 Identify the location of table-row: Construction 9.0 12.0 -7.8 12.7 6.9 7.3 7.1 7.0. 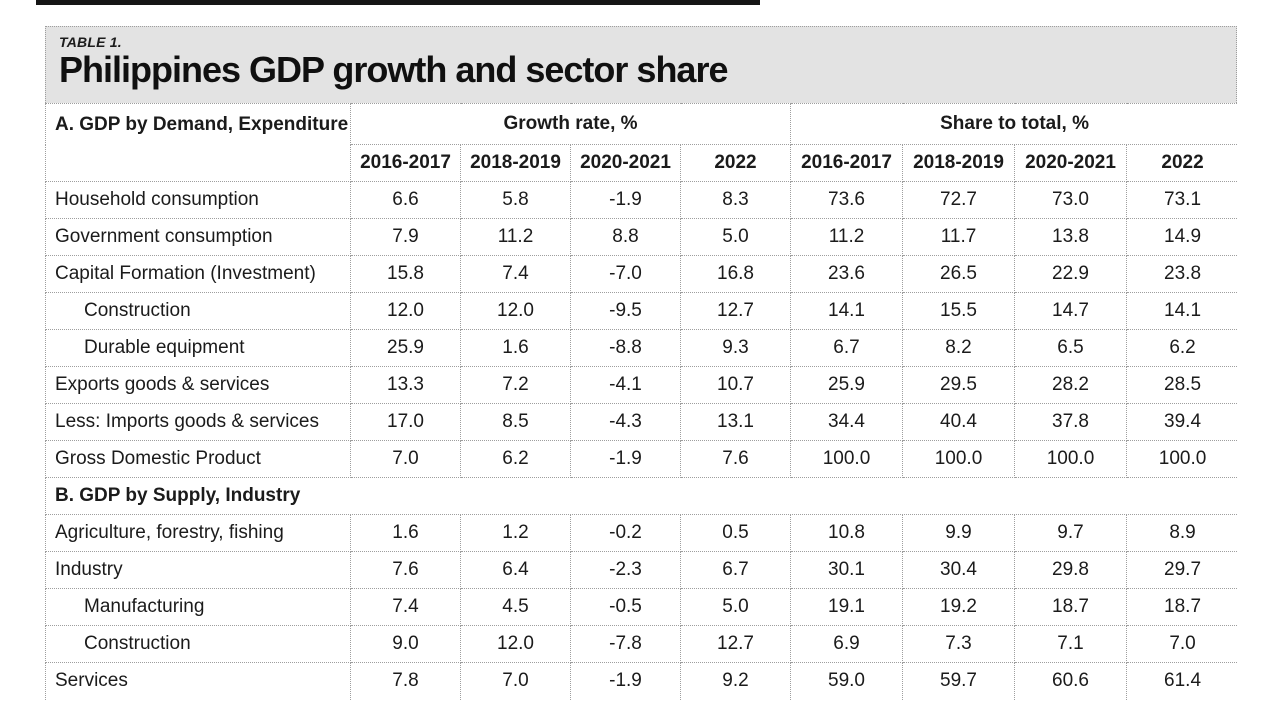
(641, 644).